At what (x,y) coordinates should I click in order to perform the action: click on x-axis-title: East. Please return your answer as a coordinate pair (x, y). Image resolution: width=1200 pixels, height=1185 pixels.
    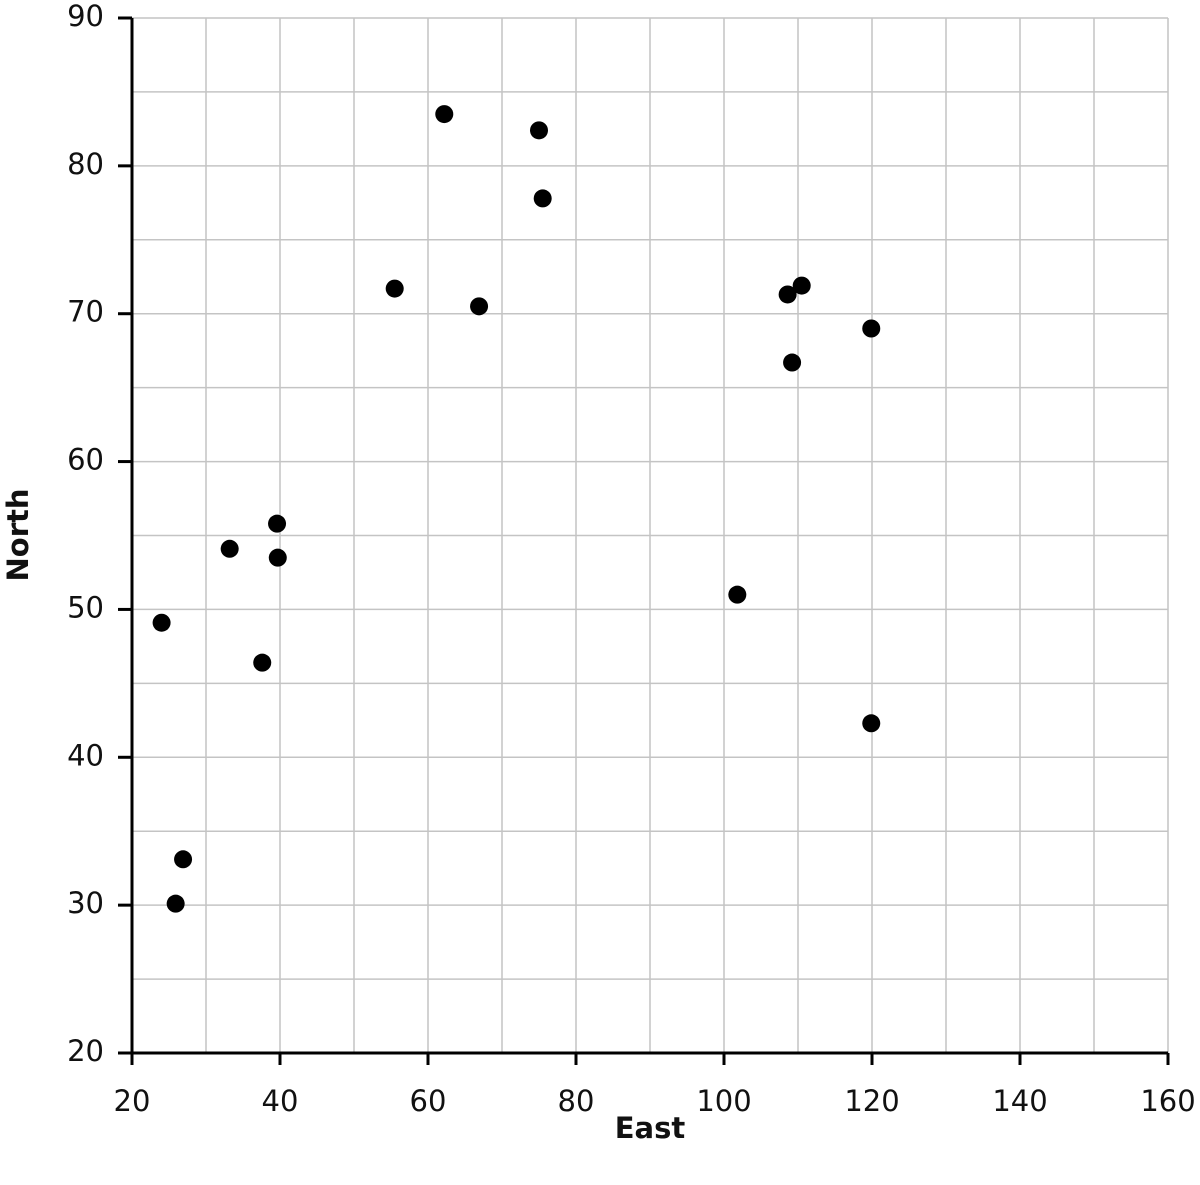
    Looking at the image, I should click on (650, 1128).